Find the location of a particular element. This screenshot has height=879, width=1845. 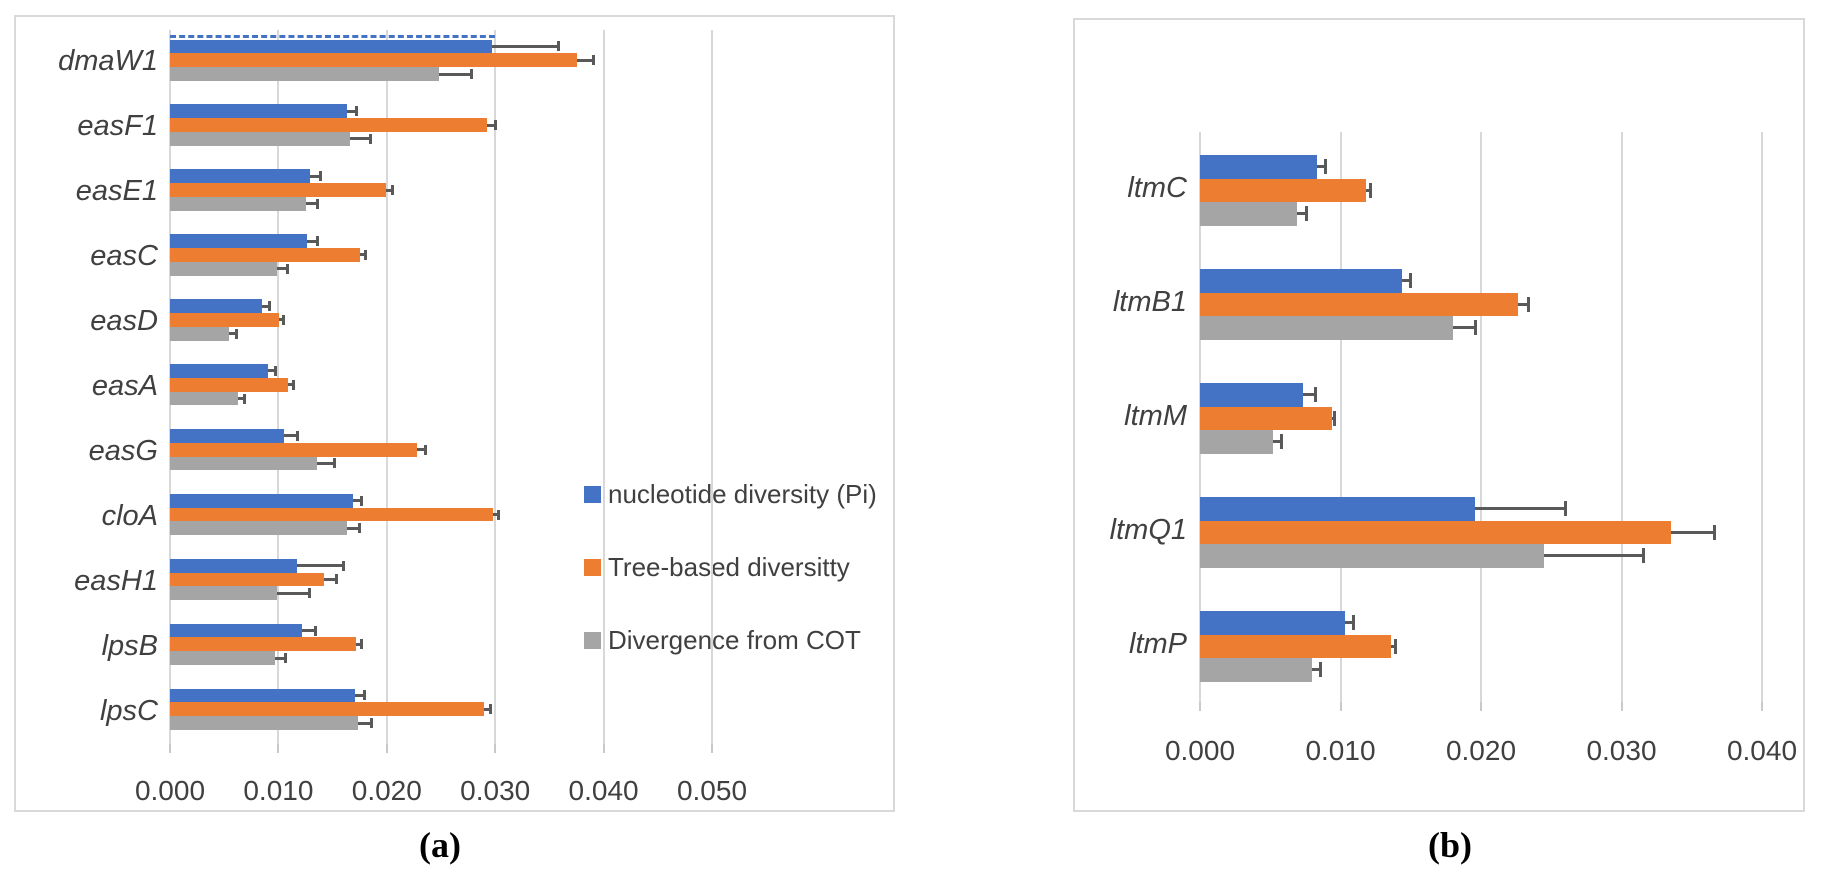

bar-easD-series2 is located at coordinates (199, 333).